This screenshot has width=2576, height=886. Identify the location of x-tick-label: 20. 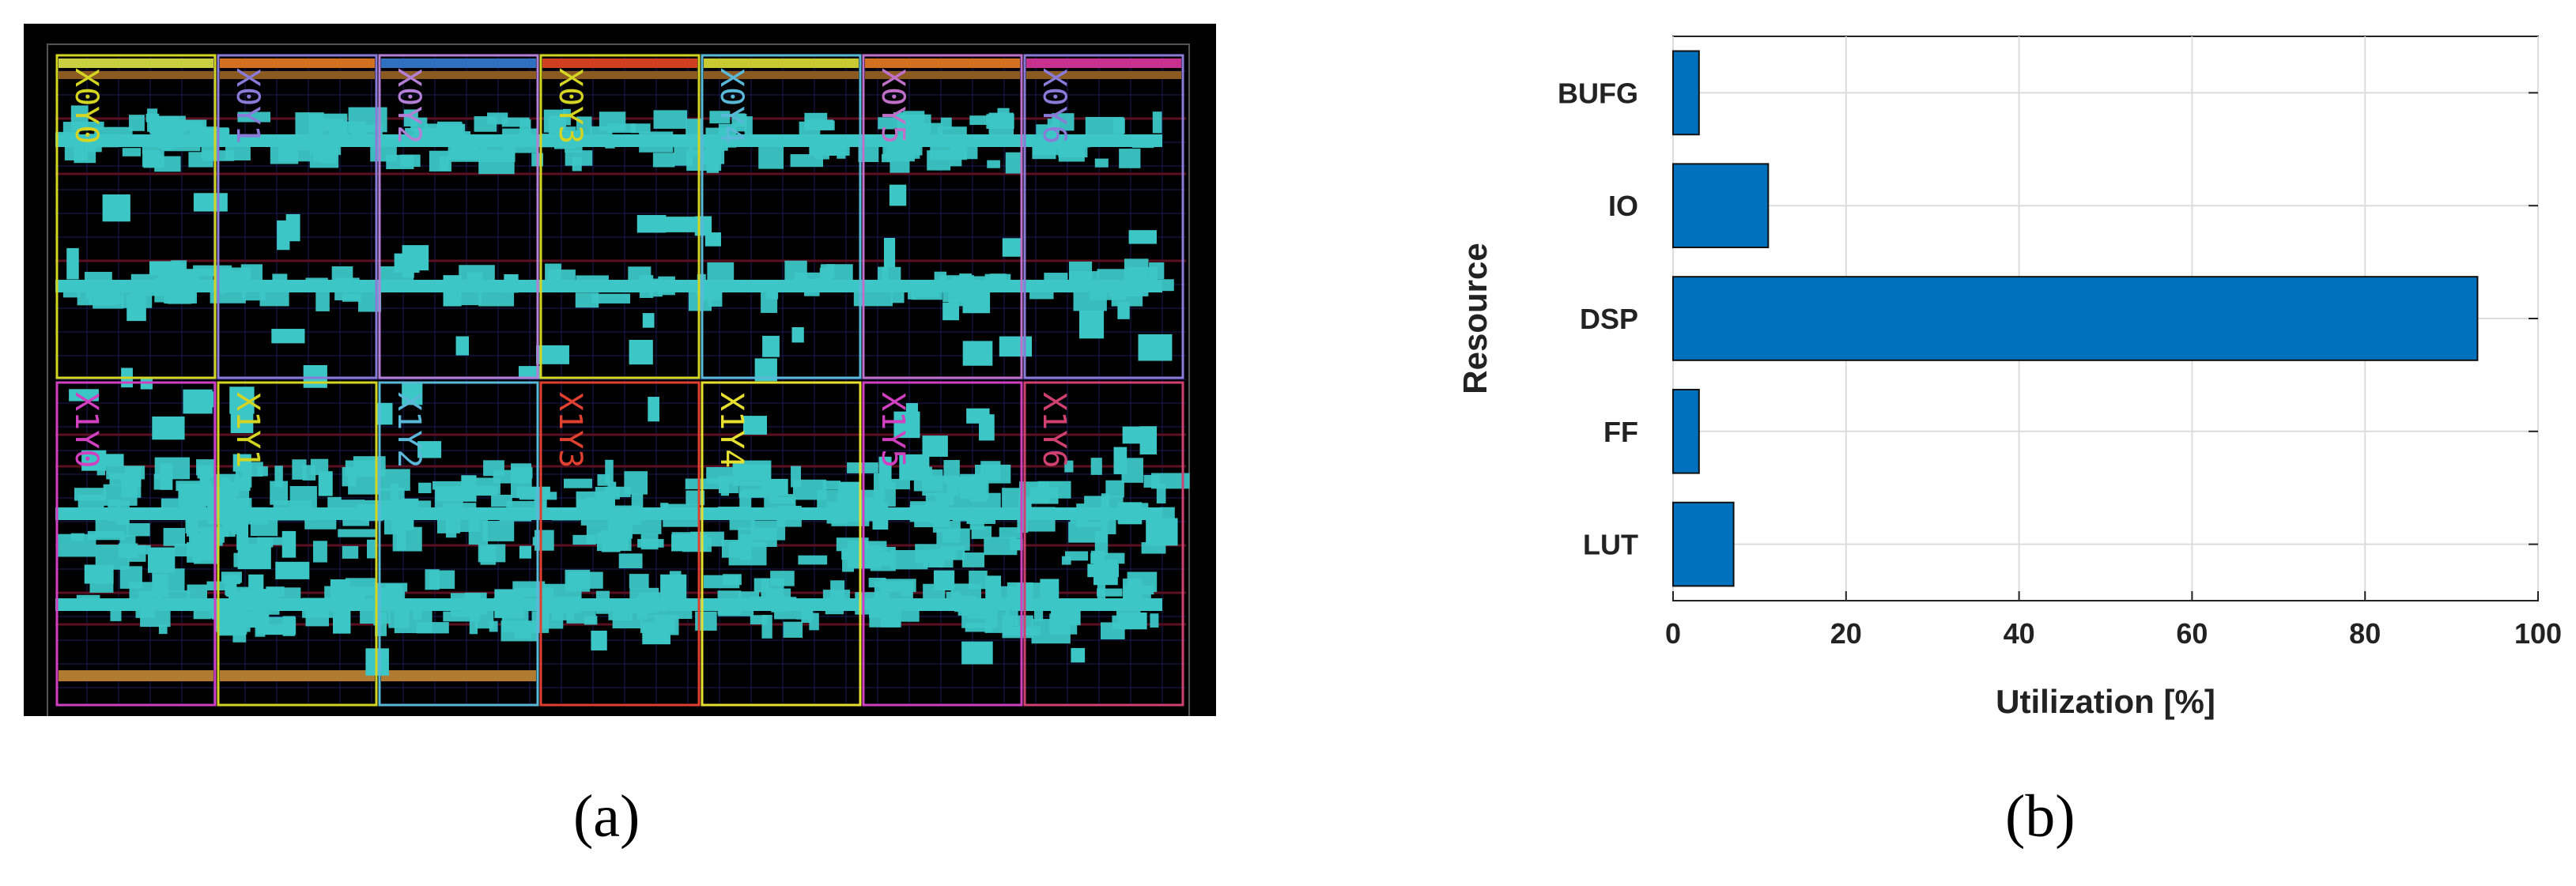
(1846, 633).